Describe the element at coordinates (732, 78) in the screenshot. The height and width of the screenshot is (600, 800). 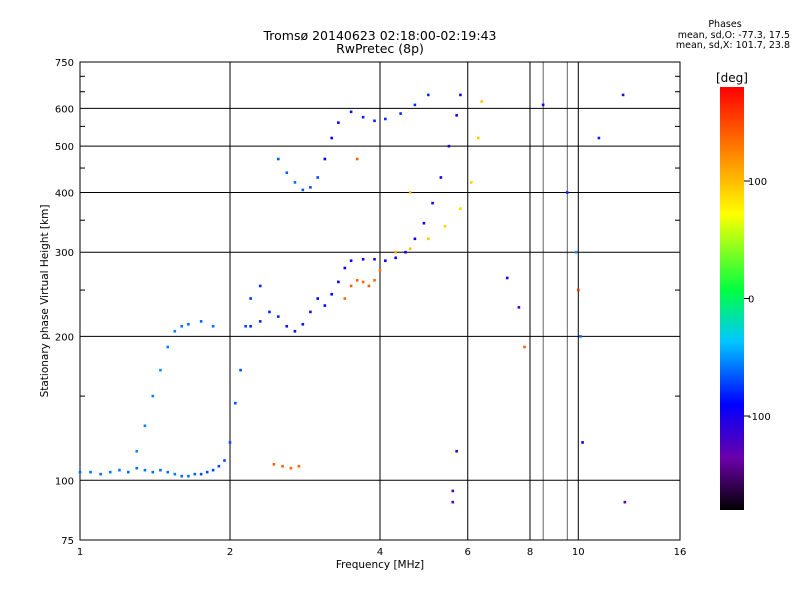
I see `colorbar-unit: [deg]` at that location.